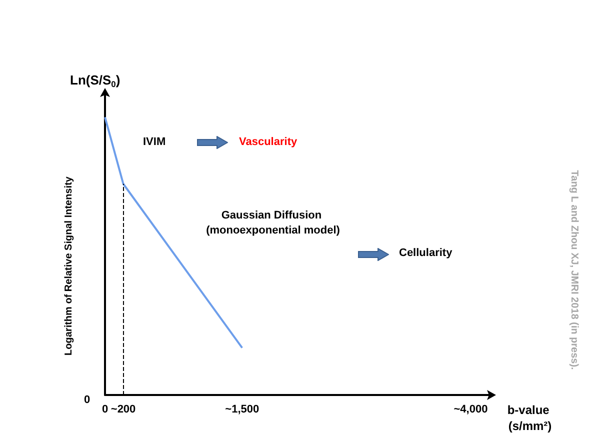 The width and height of the screenshot is (590, 444). I want to click on y-axis-title: Logarithm of Relative Signal Intensity, so click(69, 266).